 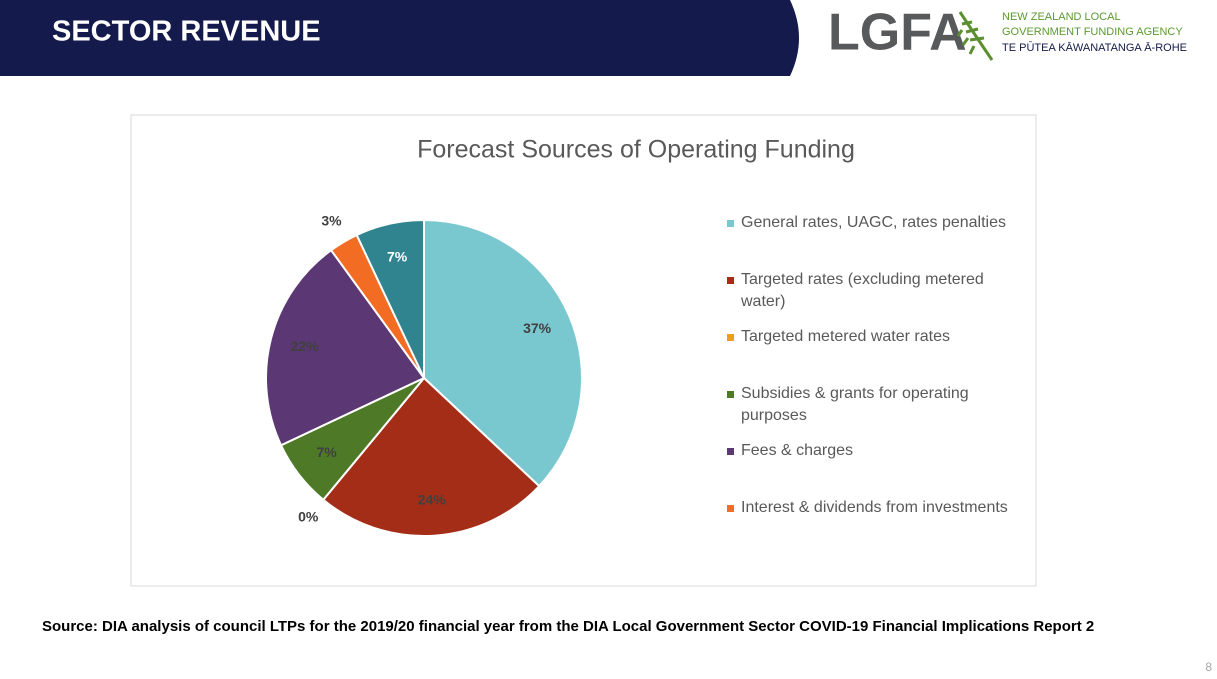 I want to click on data-label: 0%, so click(x=308, y=517).